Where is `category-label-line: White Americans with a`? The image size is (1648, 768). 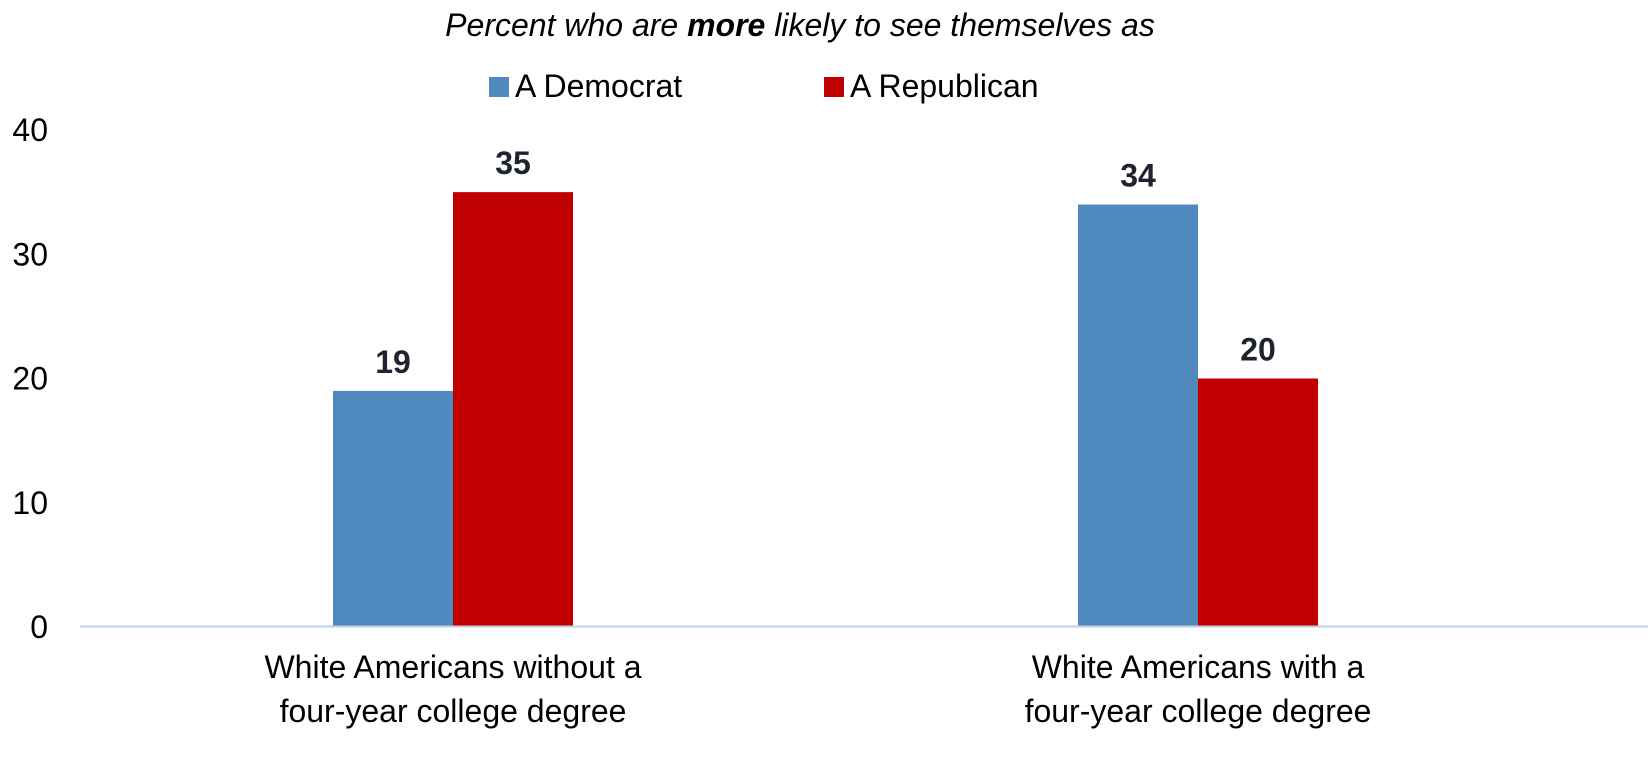 category-label-line: White Americans with a is located at coordinates (1198, 667).